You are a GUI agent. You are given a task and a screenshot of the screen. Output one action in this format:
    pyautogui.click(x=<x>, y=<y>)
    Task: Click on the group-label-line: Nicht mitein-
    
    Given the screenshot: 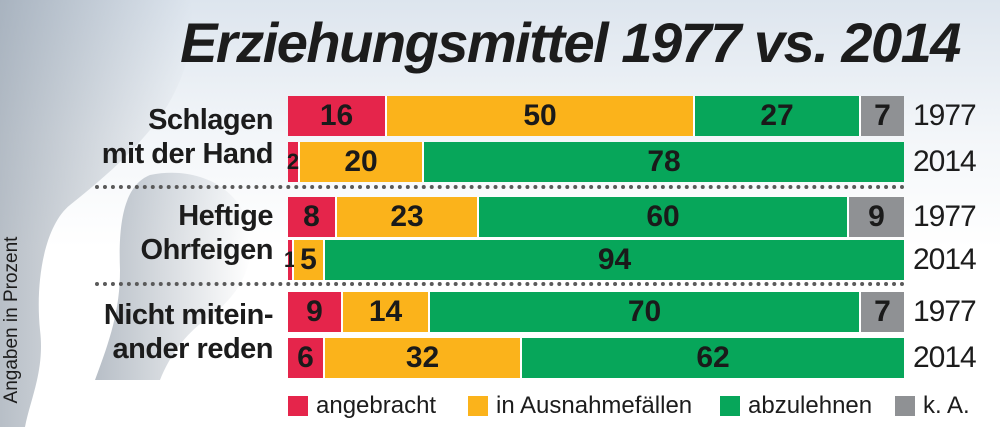 What is the action you would take?
    pyautogui.click(x=188, y=315)
    